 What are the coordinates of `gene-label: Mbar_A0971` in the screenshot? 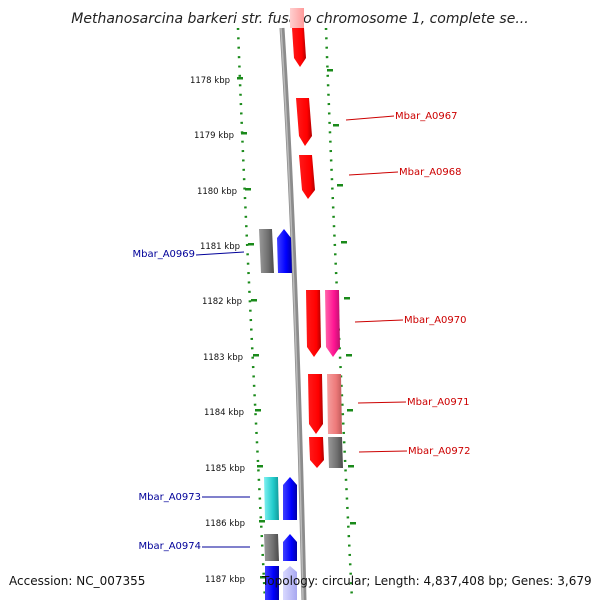 It's located at (438, 402).